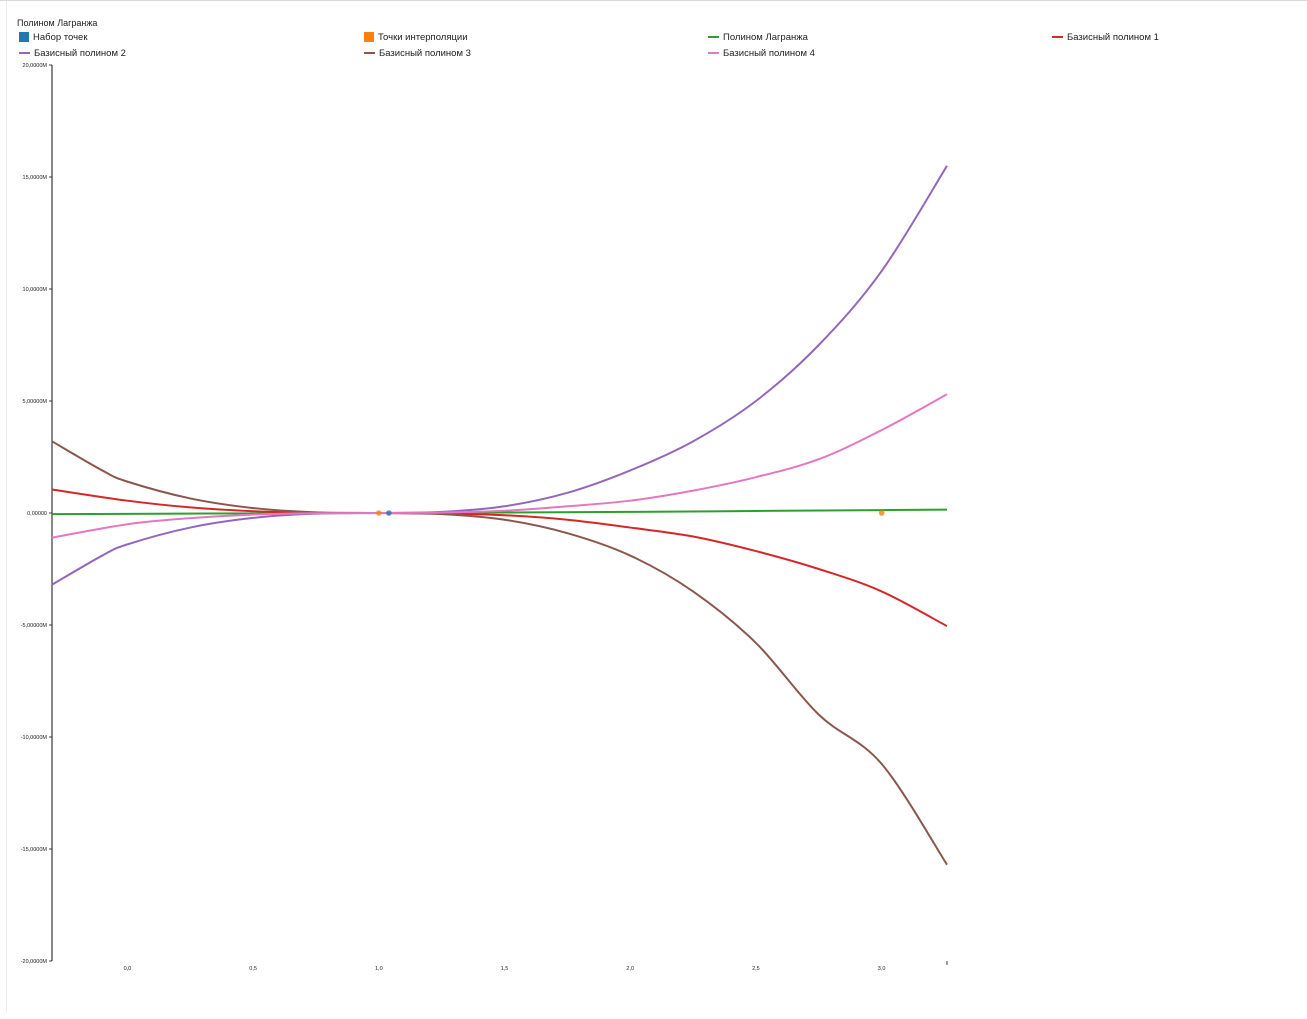 The height and width of the screenshot is (1019, 1307). Describe the element at coordinates (6, 507) in the screenshot. I see `left-rule` at that location.